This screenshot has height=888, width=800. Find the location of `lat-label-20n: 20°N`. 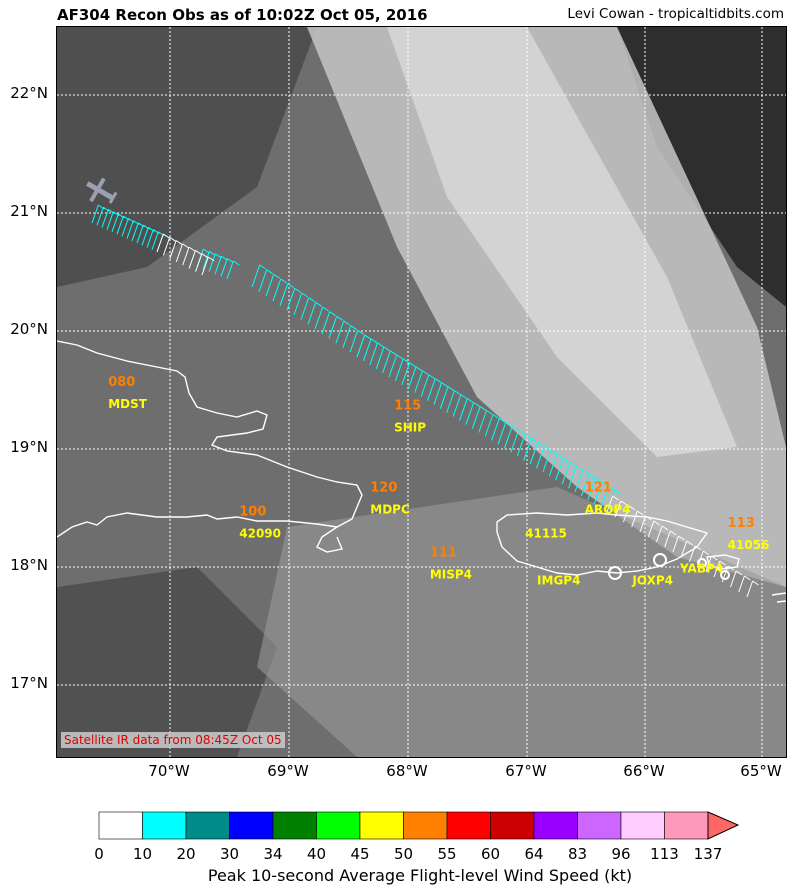

lat-label-20n: 20°N is located at coordinates (29, 329).